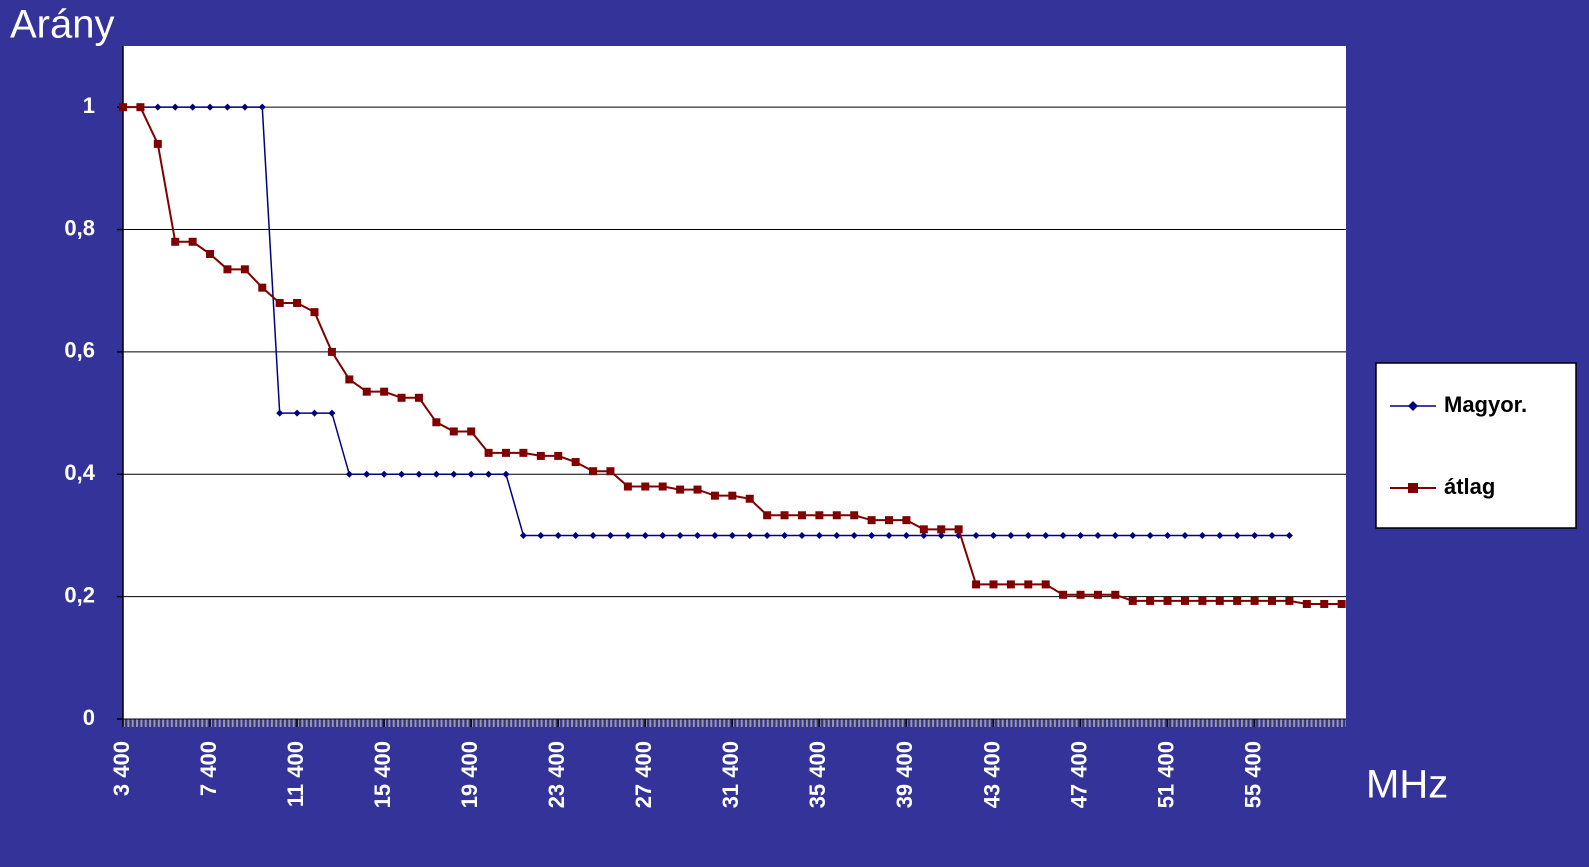  Describe the element at coordinates (643, 774) in the screenshot. I see `x-tick-label: 27 400` at that location.